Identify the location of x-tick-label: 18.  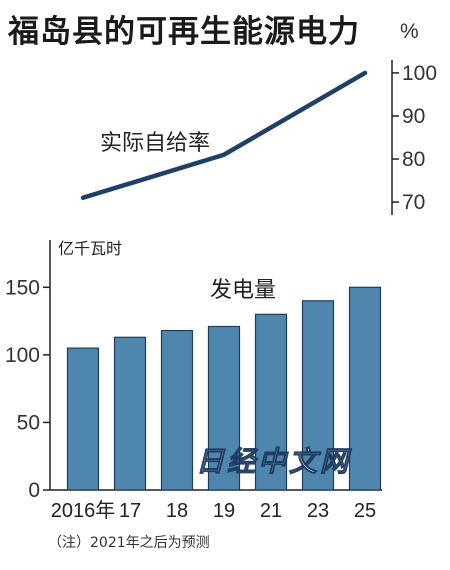
(177, 511).